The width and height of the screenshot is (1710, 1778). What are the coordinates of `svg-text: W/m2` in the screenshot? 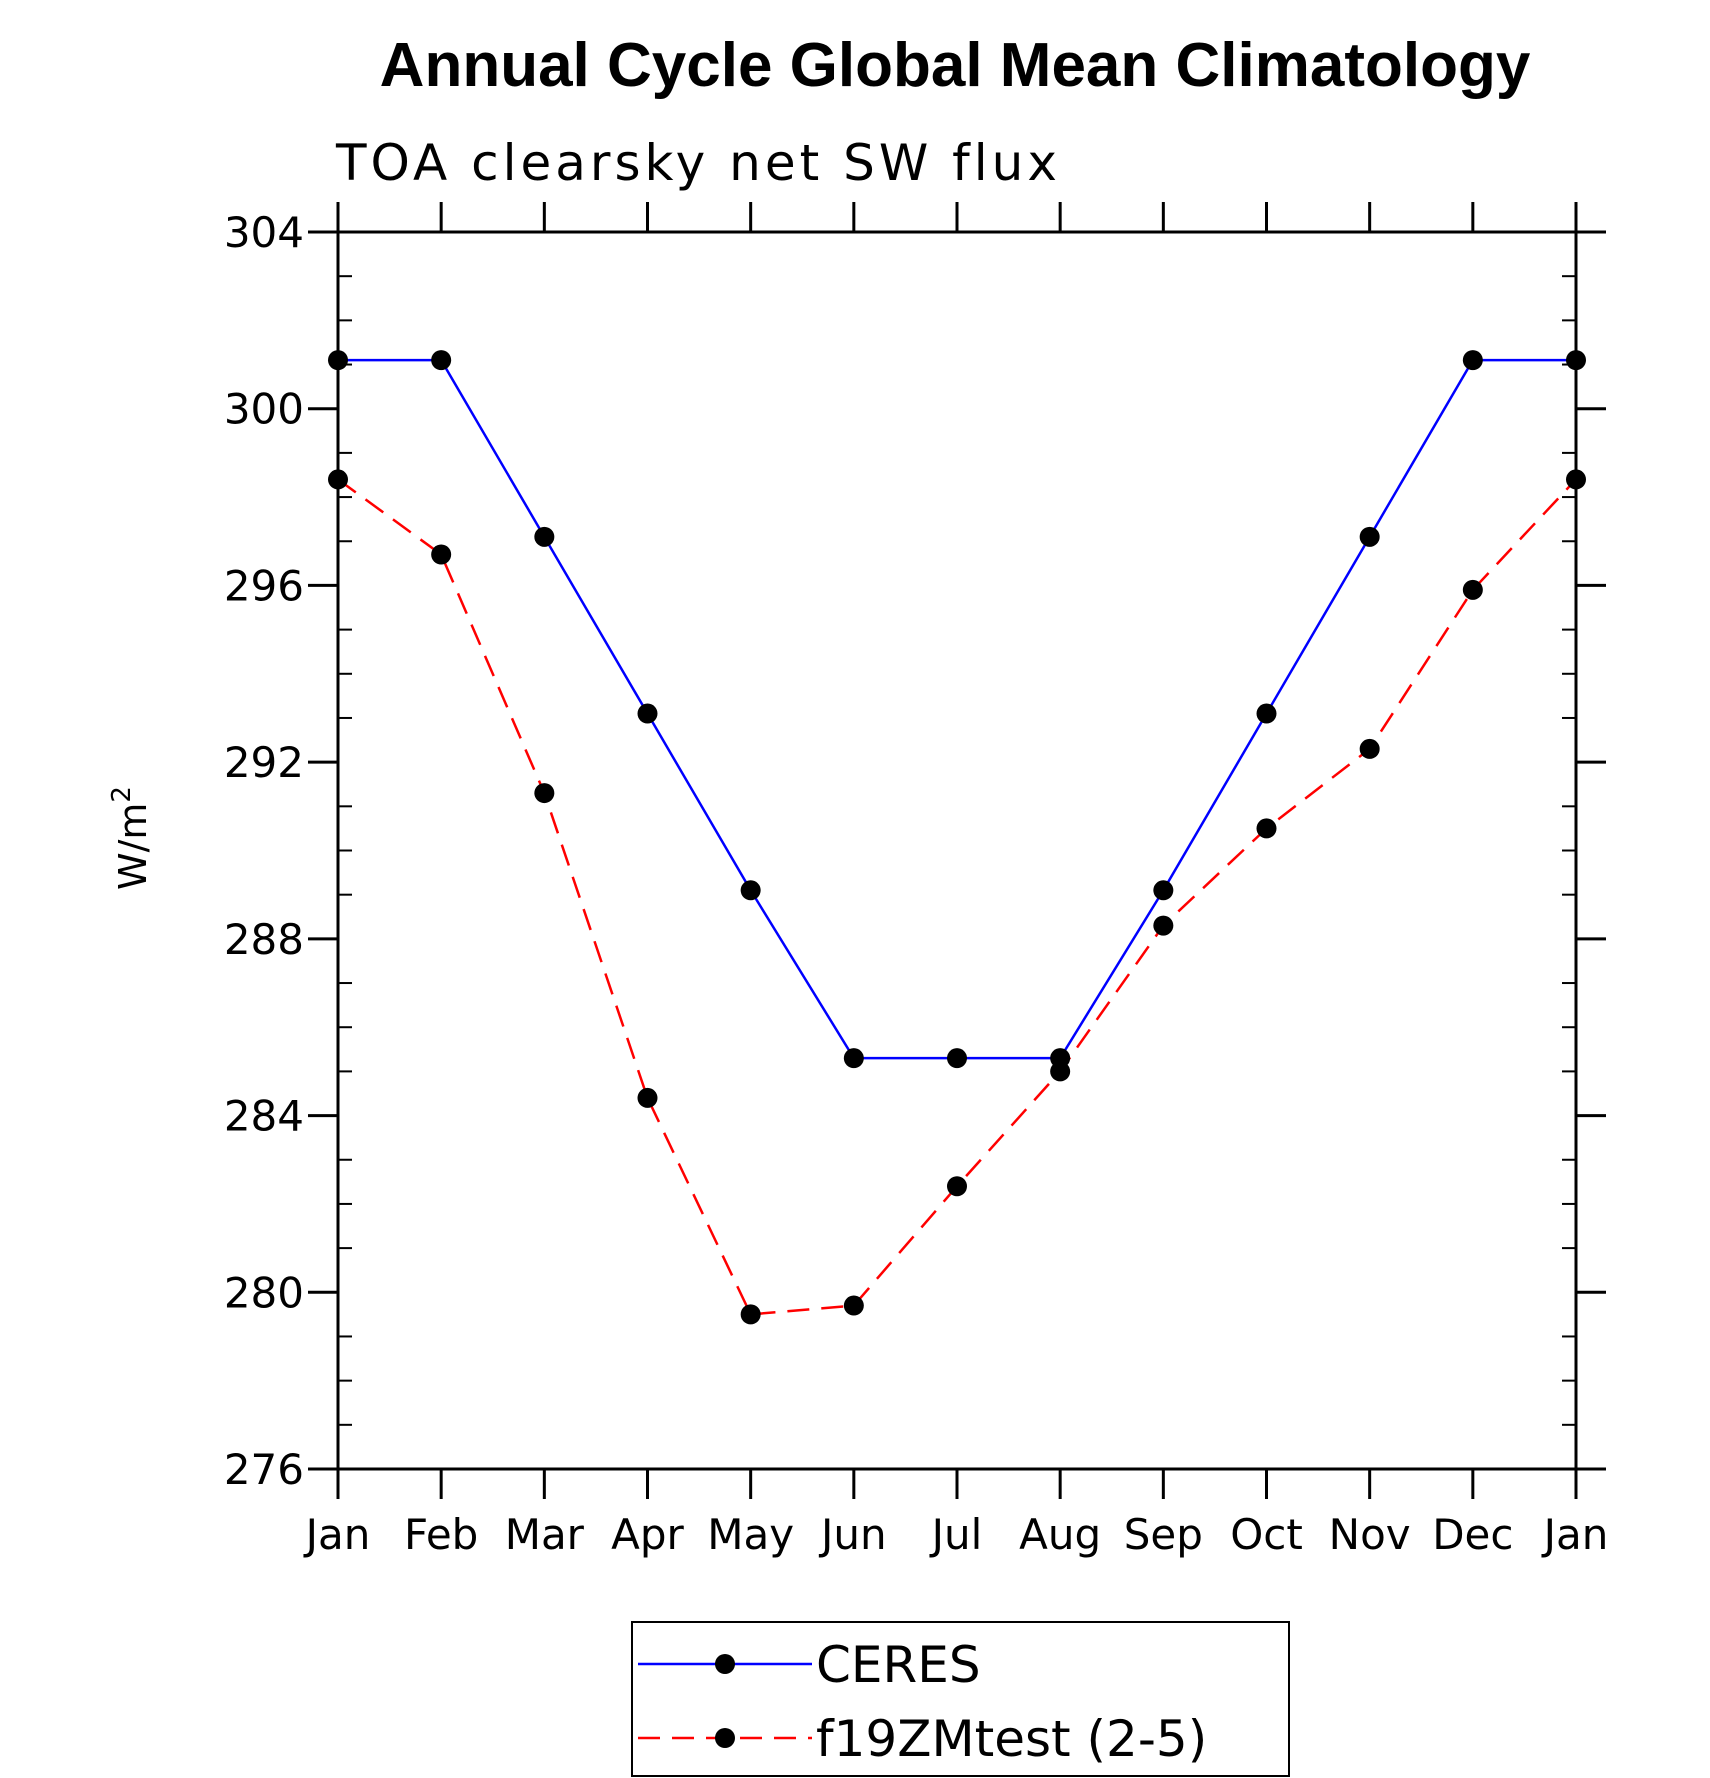 It's located at (131, 838).